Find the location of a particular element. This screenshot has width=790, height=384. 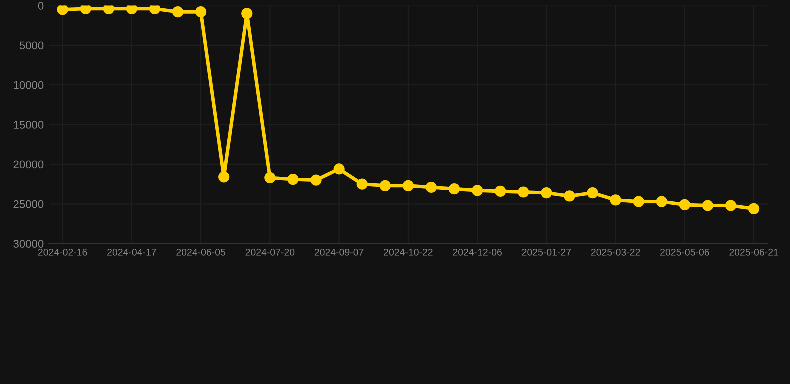

y-tick-label: 25000 is located at coordinates (29, 204).